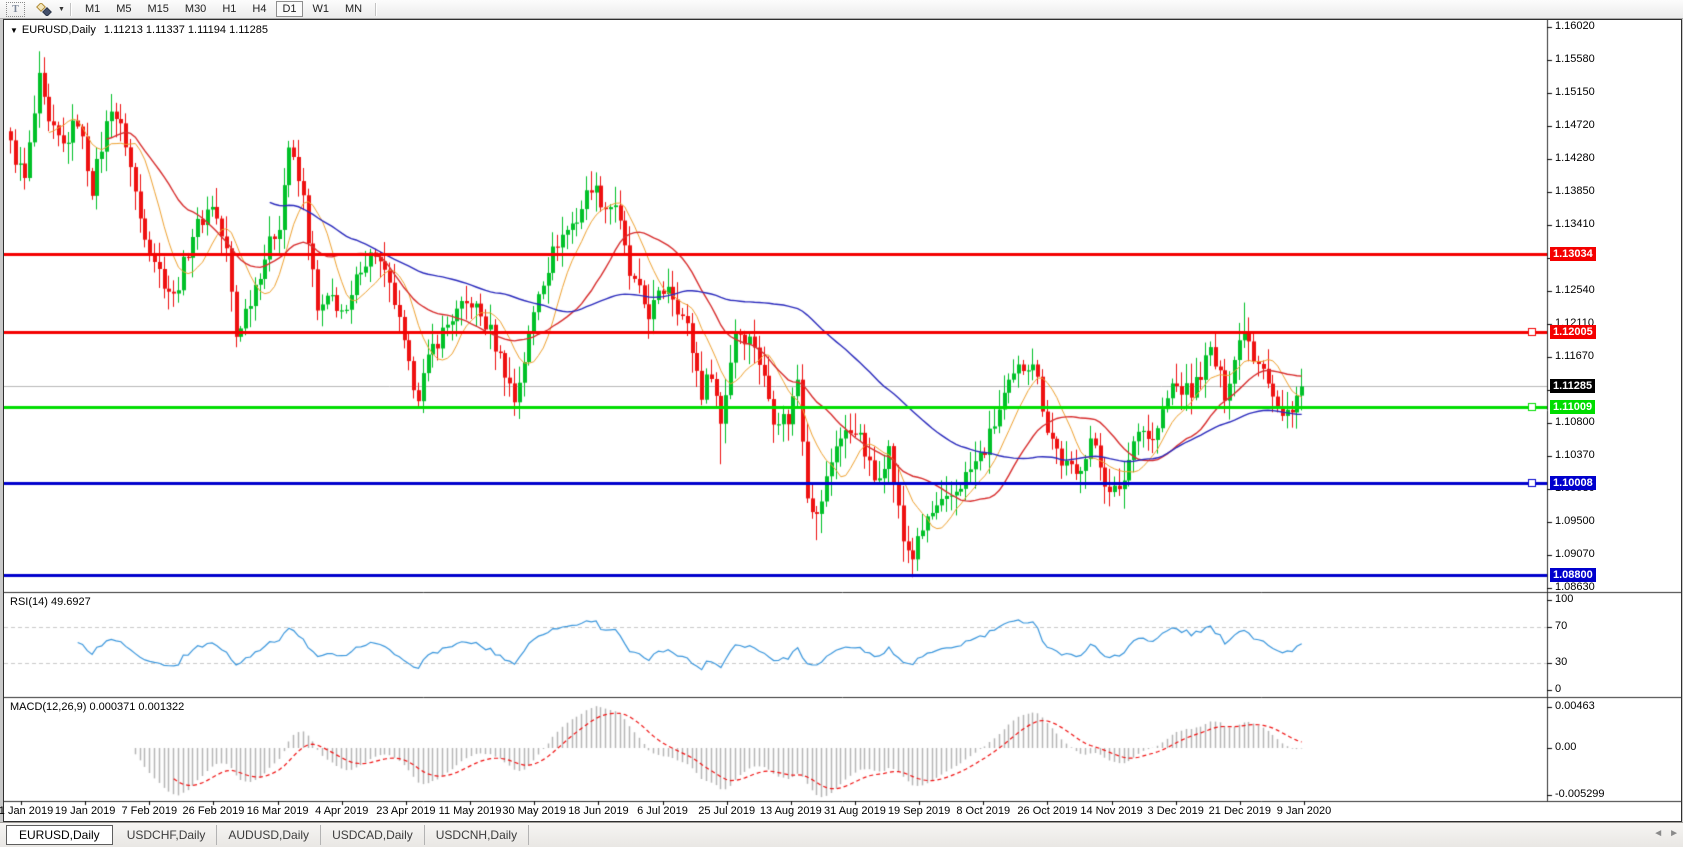 This screenshot has width=1683, height=847. Describe the element at coordinates (59, 835) in the screenshot. I see `tab-eurusd-daily: EURUSD,Daily` at that location.